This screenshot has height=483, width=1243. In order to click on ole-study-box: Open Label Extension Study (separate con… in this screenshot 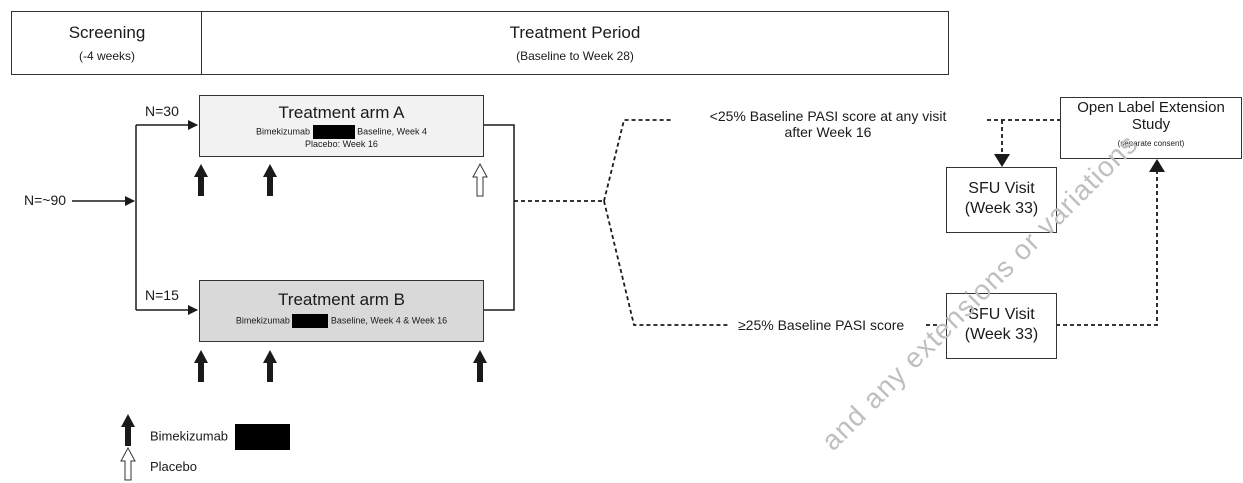, I will do `click(1151, 128)`.